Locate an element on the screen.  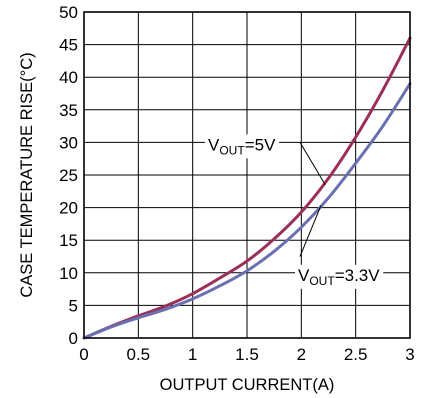
y-tick-label: 0 is located at coordinates (73, 338).